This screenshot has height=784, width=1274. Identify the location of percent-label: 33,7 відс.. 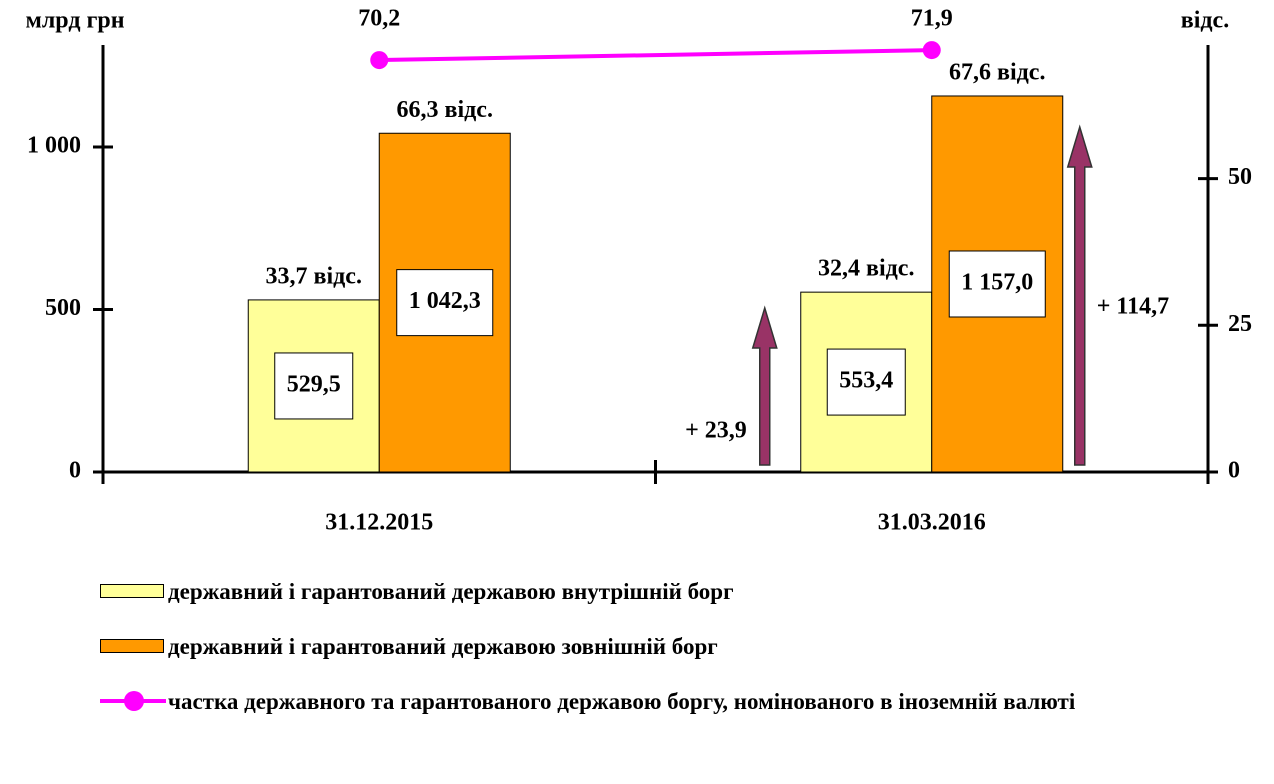
(314, 276).